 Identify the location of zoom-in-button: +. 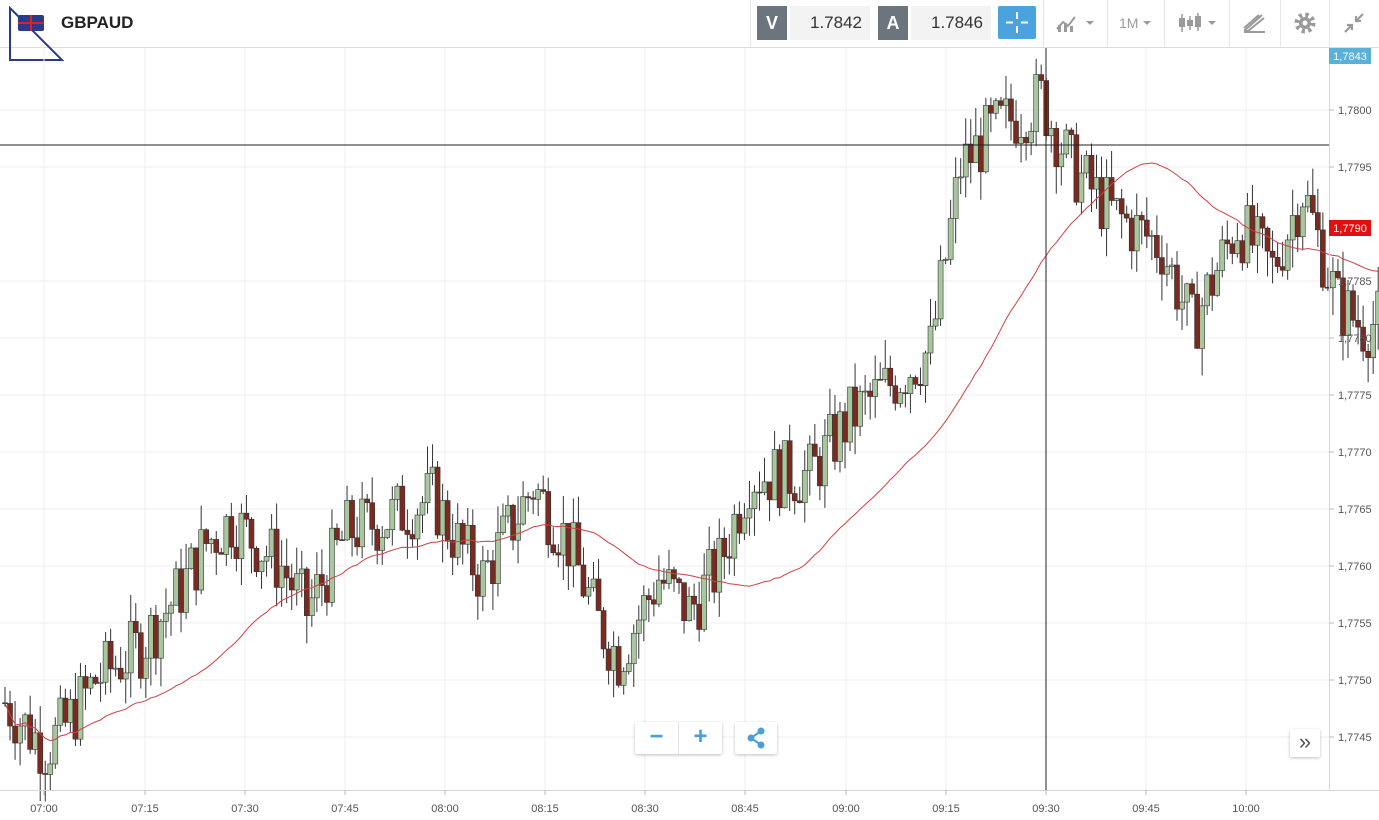
(700, 736).